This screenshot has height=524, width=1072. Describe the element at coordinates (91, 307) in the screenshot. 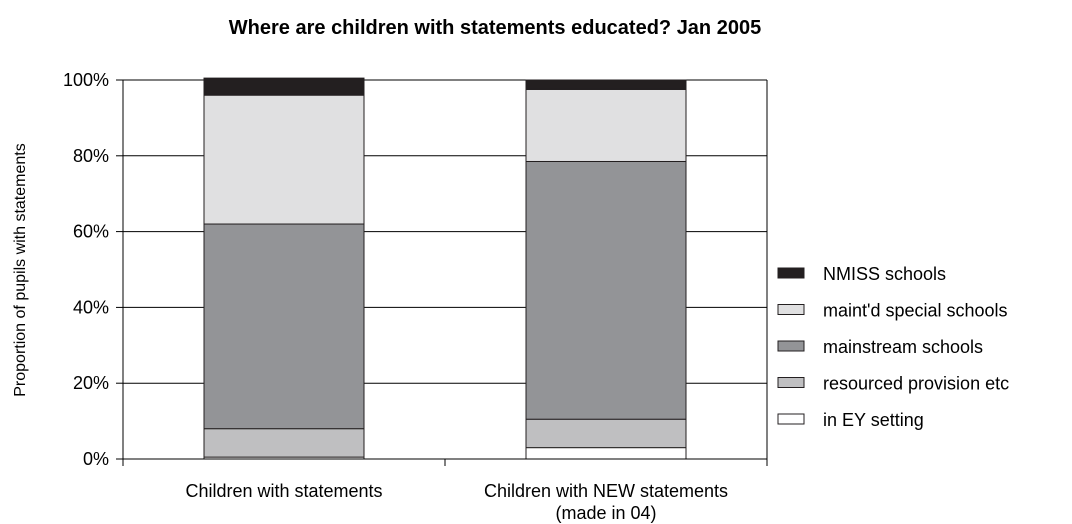

I see `y-tick-label: 40%` at that location.